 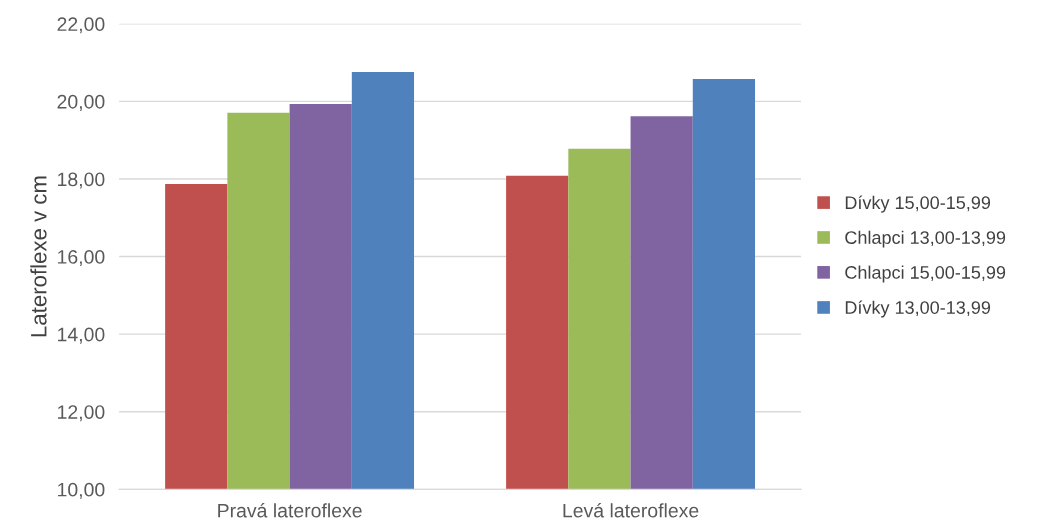 What do you see at coordinates (81, 335) in the screenshot?
I see `y-tick-label: 14,00` at bounding box center [81, 335].